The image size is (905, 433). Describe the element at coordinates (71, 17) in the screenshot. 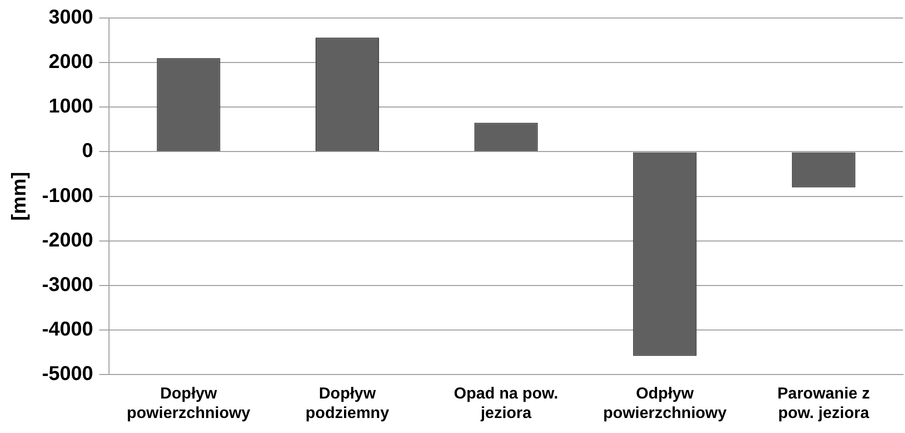

I see `y-tick-label: 3000` at that location.